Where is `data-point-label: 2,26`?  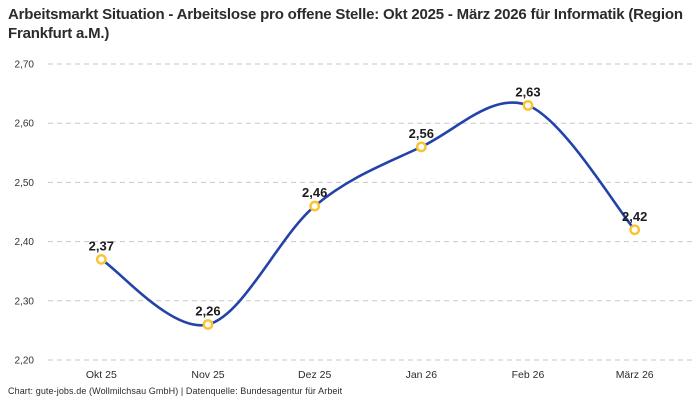
data-point-label: 2,26 is located at coordinates (207, 310).